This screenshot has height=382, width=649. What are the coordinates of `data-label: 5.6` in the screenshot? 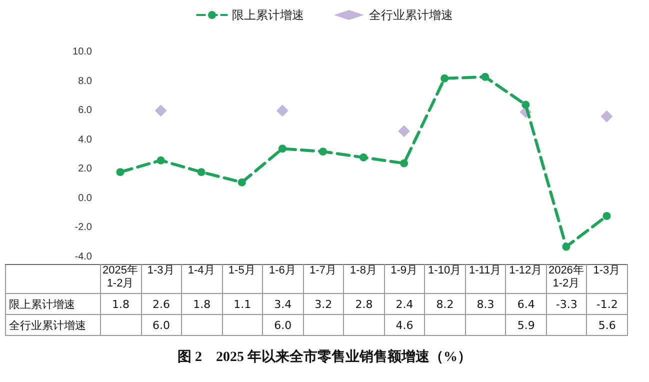 It's located at (607, 325).